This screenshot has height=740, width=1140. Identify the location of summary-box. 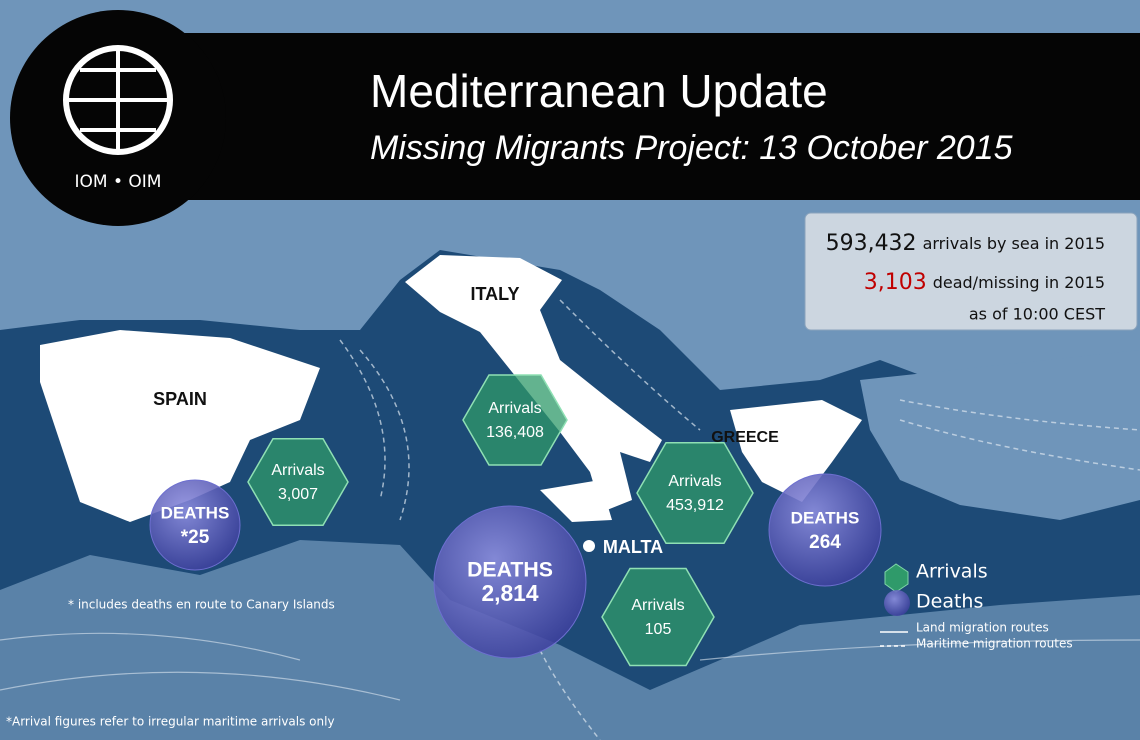
(971, 271).